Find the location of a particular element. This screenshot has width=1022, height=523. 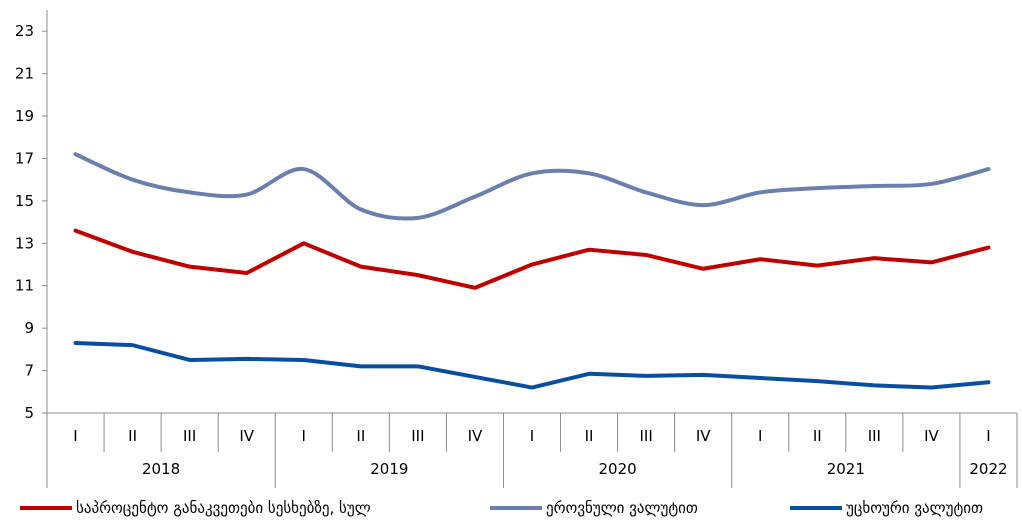

y-tick-label: 5 is located at coordinates (29, 413).